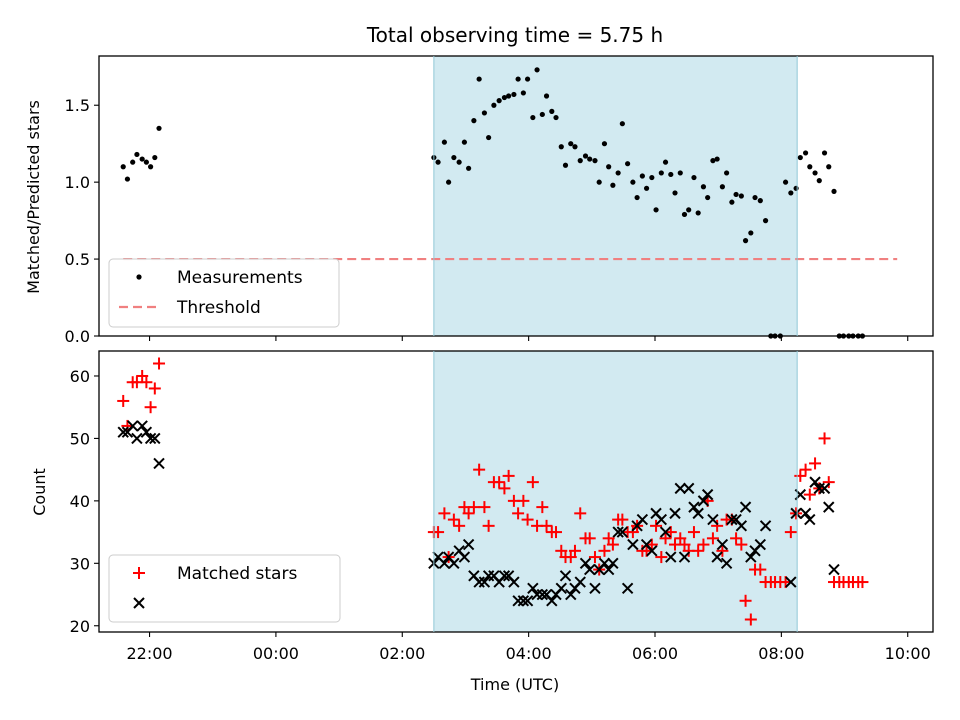  What do you see at coordinates (80, 626) in the screenshot?
I see `y-tick-label: 20` at bounding box center [80, 626].